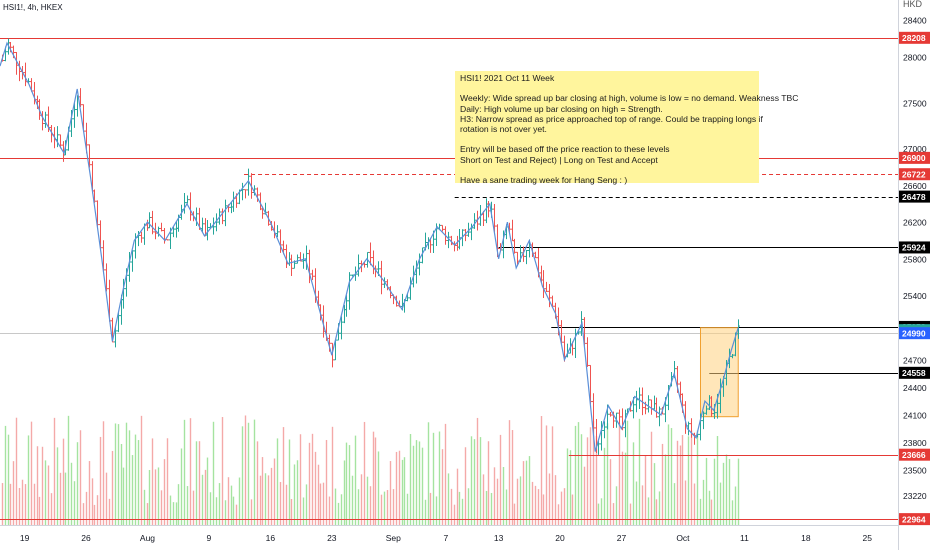 Image resolution: width=932 pixels, height=550 pixels. Describe the element at coordinates (913, 4) in the screenshot. I see `currency-label: HKD` at that location.